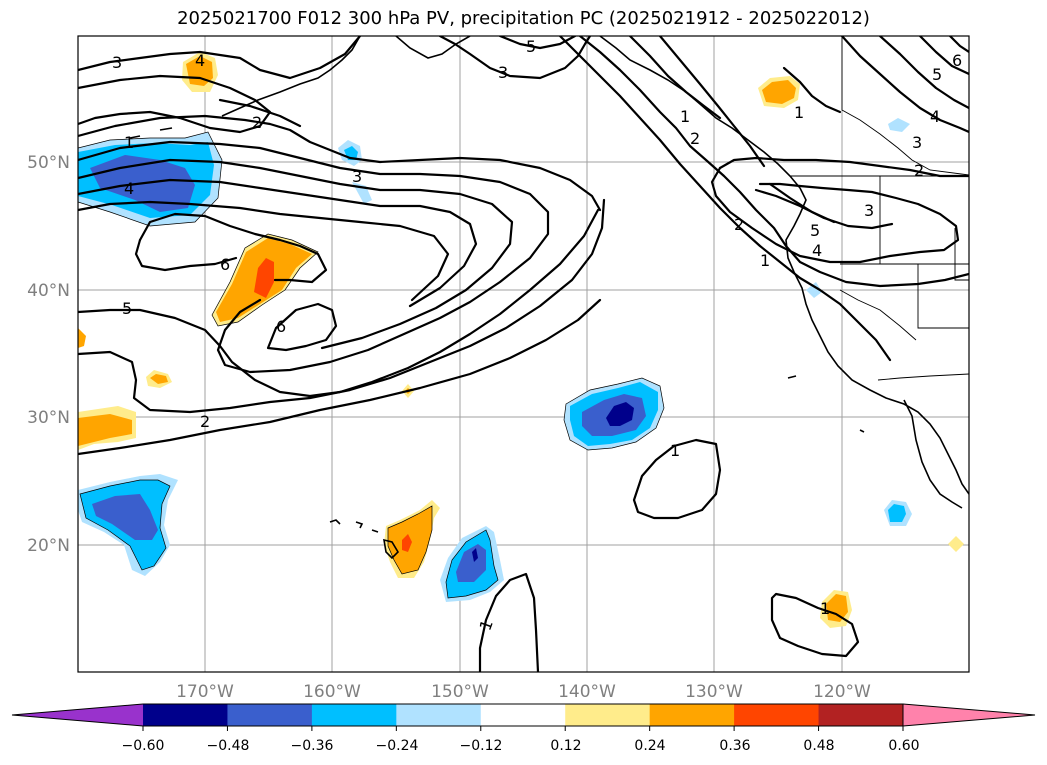 The height and width of the screenshot is (765, 1047). Describe the element at coordinates (48, 354) in the screenshot. I see `lat-axis: 50°N 40°N 30°N 20°N` at that location.